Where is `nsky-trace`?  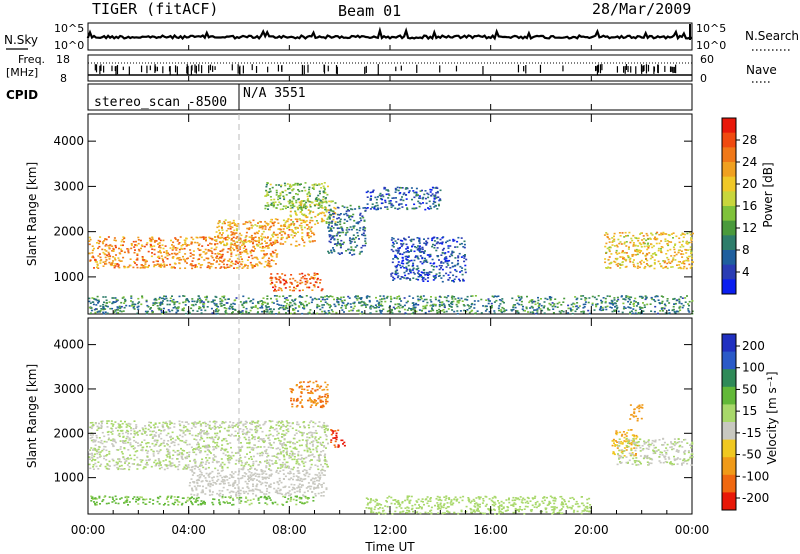 nsky-trace is located at coordinates (389, 32).